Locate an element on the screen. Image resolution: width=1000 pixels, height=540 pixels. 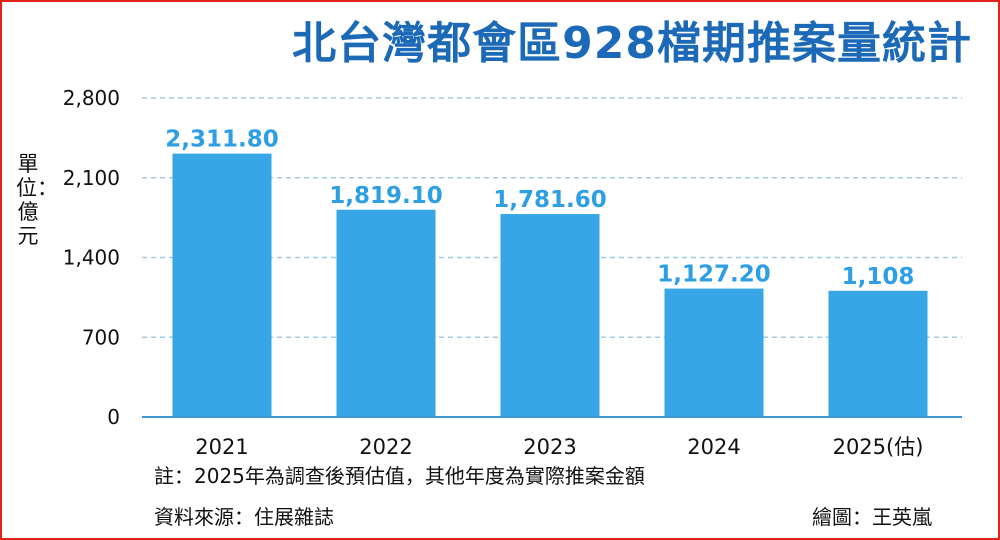
data-label: 1,781.60 is located at coordinates (550, 200).